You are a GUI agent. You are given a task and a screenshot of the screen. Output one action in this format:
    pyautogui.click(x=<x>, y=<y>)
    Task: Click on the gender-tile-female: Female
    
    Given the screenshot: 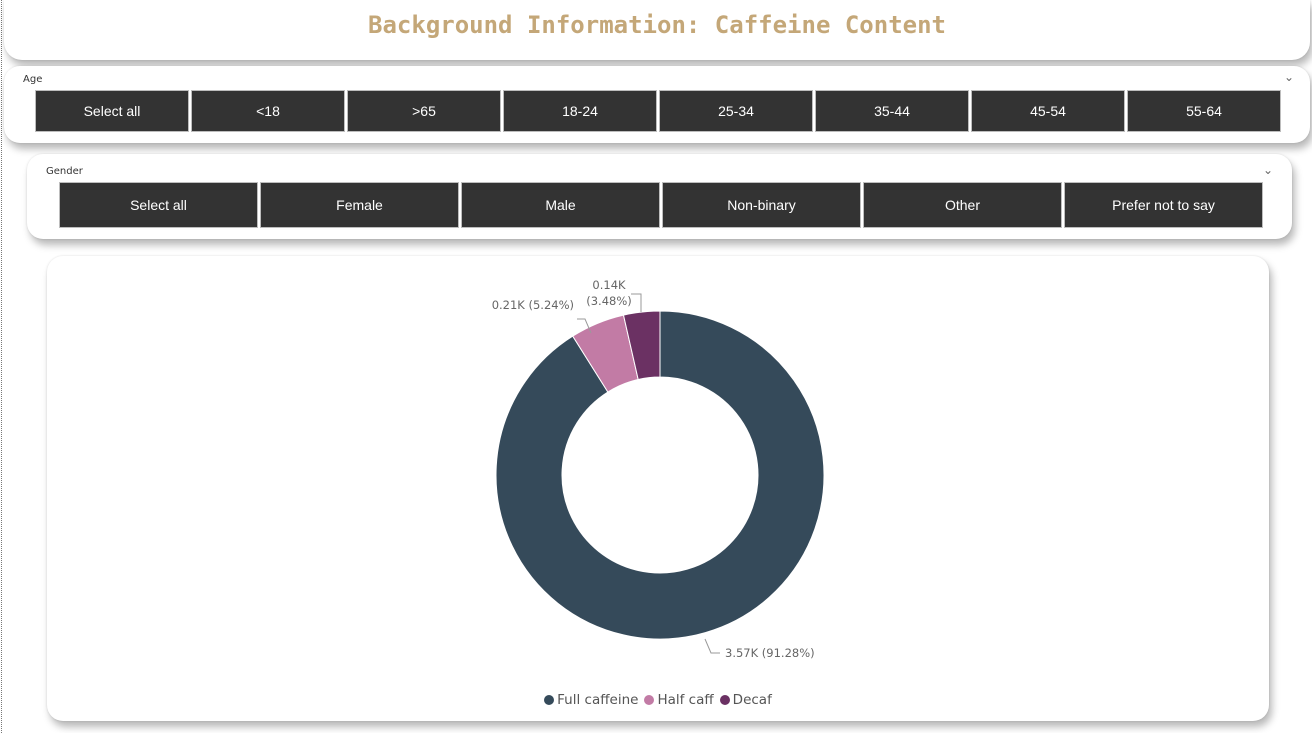 What is the action you would take?
    pyautogui.click(x=359, y=205)
    